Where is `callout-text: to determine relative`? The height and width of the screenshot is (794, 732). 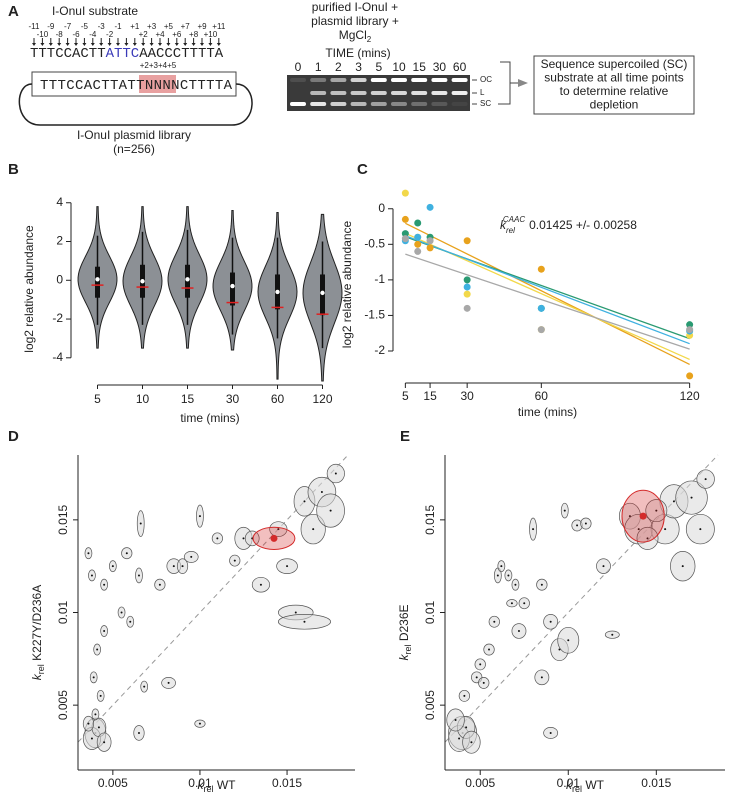
callout-text: to determine relative is located at coordinates (614, 91).